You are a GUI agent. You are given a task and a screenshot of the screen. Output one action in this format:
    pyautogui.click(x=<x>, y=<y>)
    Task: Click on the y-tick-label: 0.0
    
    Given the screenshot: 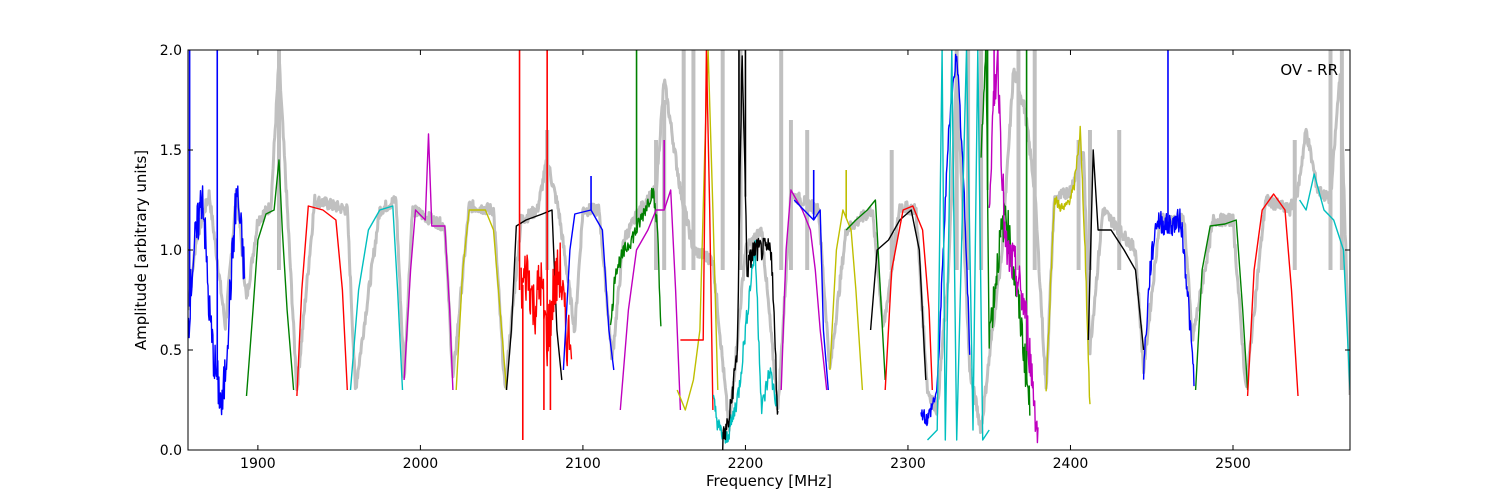 What is the action you would take?
    pyautogui.click(x=171, y=451)
    